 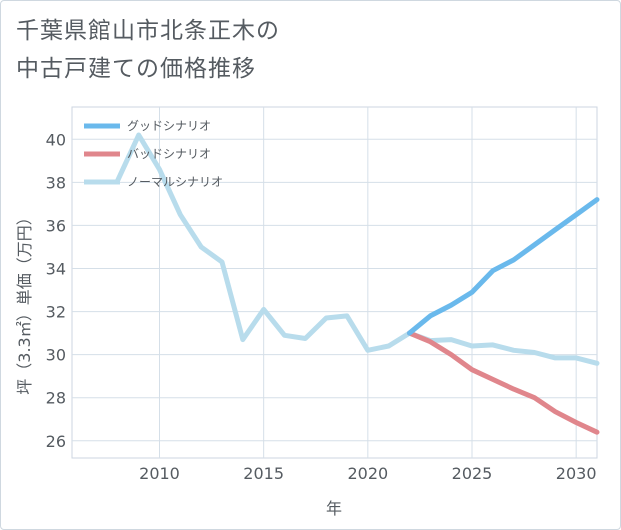 I want to click on x-tick-label: 2030, so click(x=576, y=473).